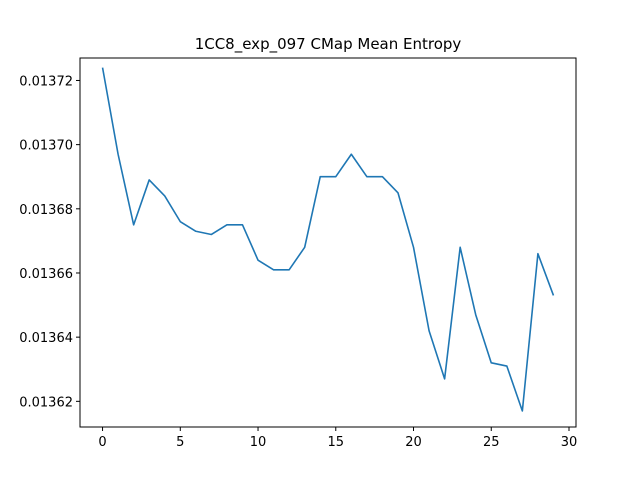  I want to click on x-tick-label: 10, so click(258, 442).